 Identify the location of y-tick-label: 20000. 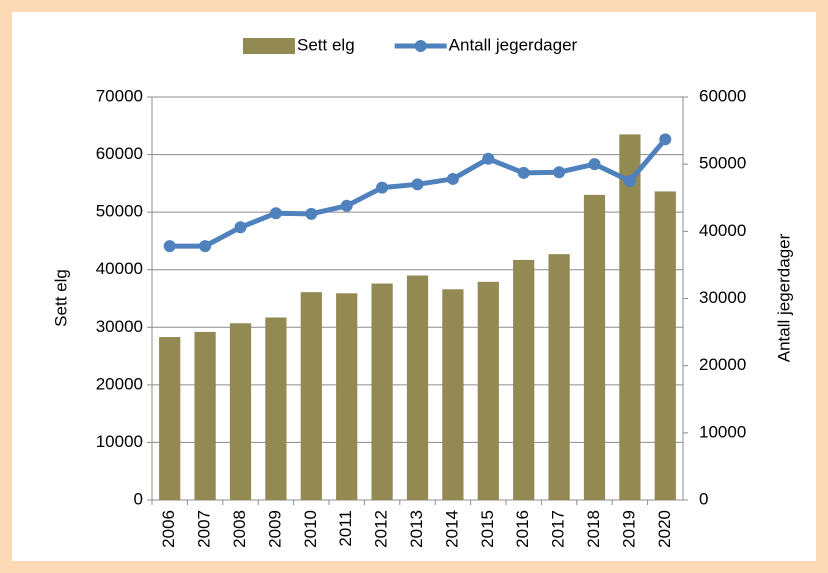
(119, 383).